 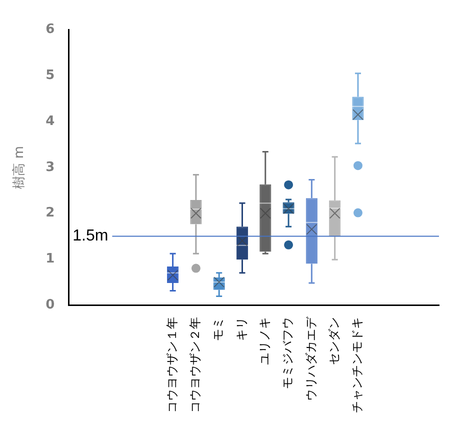 I want to click on y-tick-label: 1, so click(x=50, y=259).